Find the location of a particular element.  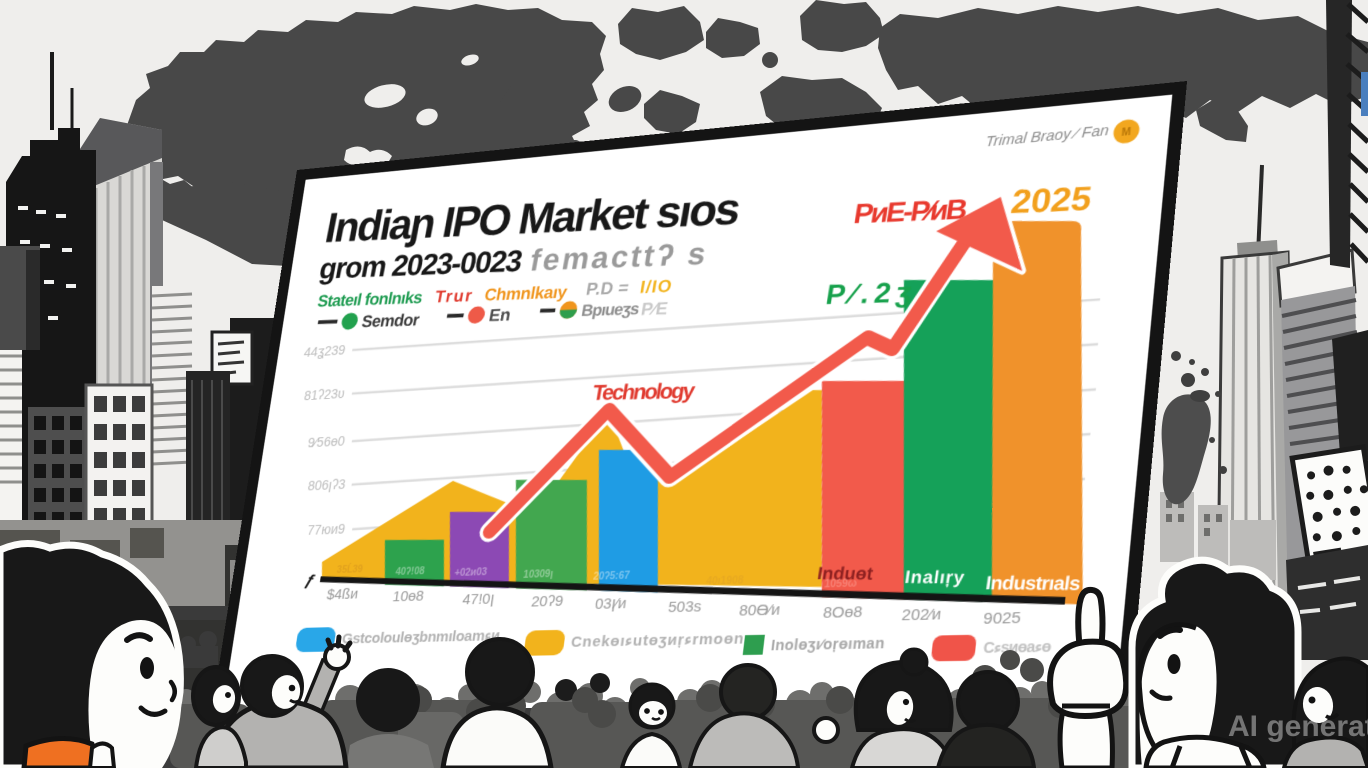

svg-text: 1059ω is located at coordinates (841, 583).